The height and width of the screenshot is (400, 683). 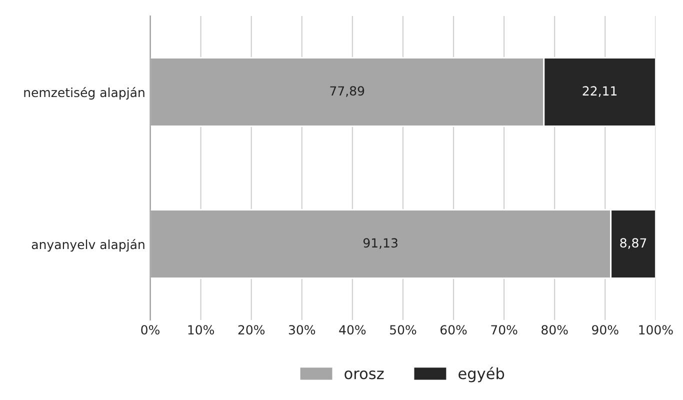 I want to click on x-tick-label: 20%, so click(x=251, y=330).